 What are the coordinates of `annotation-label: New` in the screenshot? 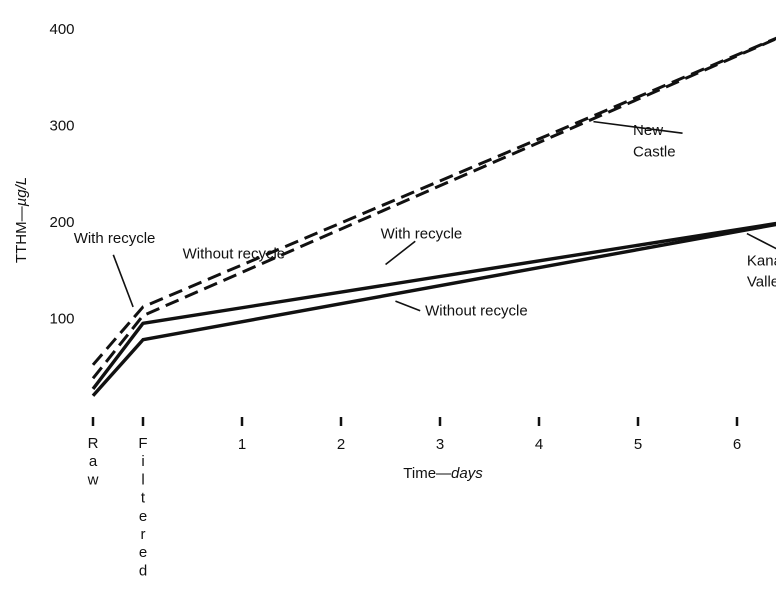 It's located at (648, 130).